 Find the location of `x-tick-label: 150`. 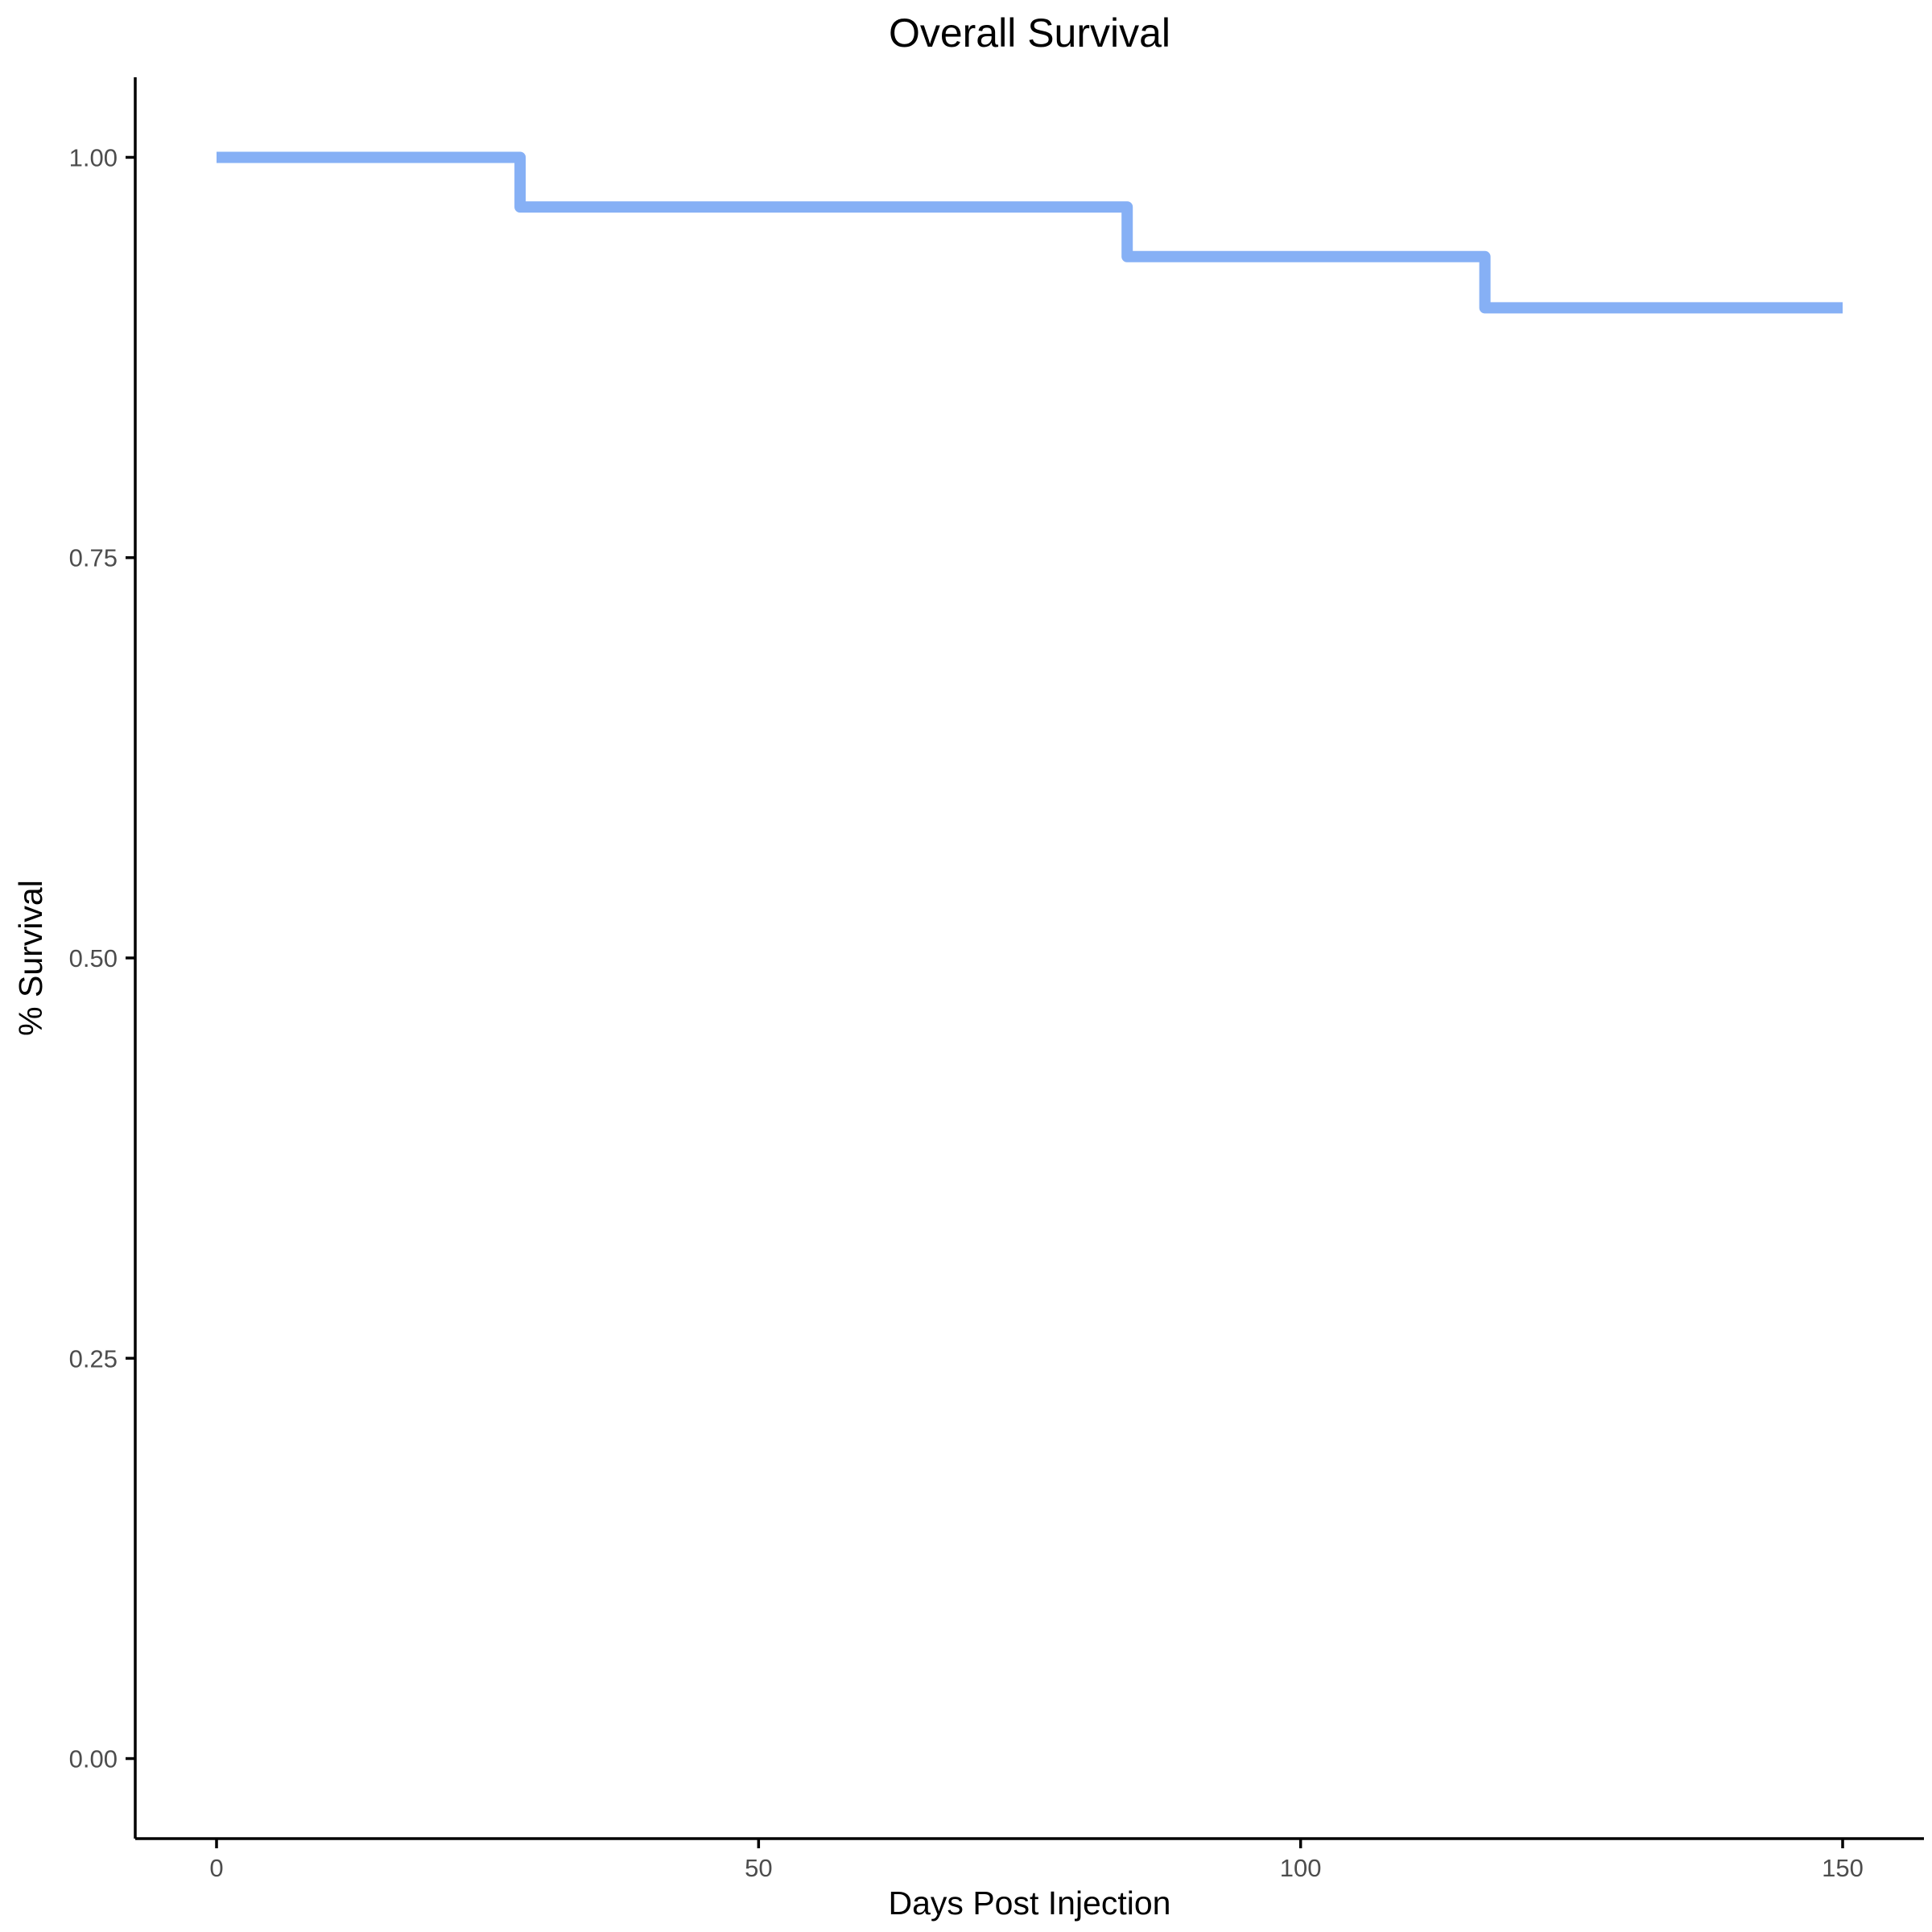

x-tick-label: 150 is located at coordinates (1843, 1868).